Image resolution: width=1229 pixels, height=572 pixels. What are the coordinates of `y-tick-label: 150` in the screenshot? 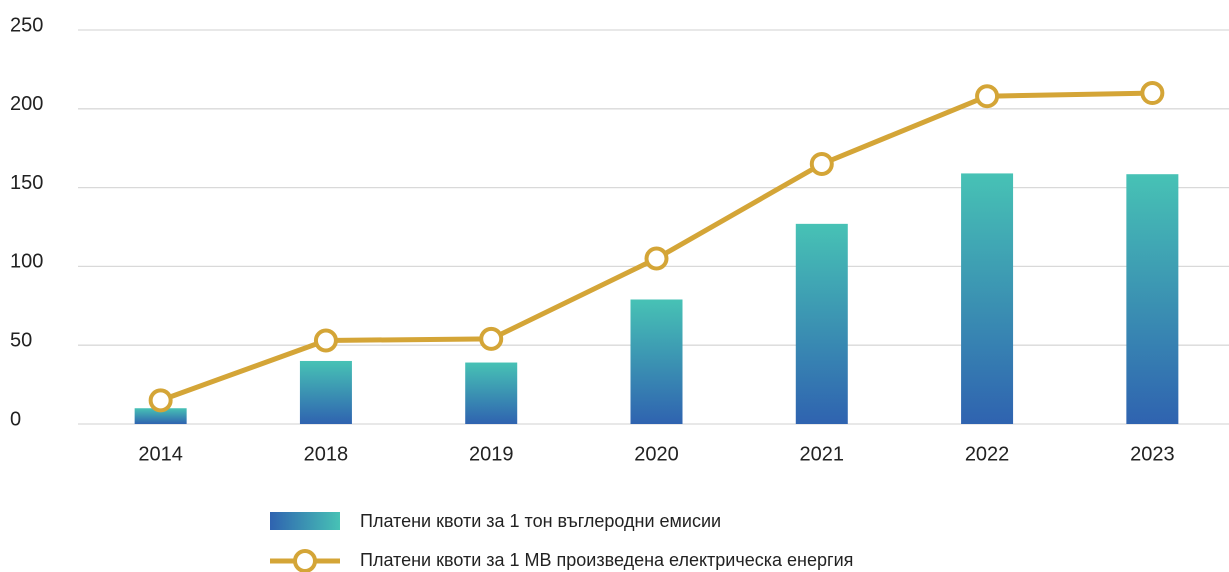 It's located at (26, 183).